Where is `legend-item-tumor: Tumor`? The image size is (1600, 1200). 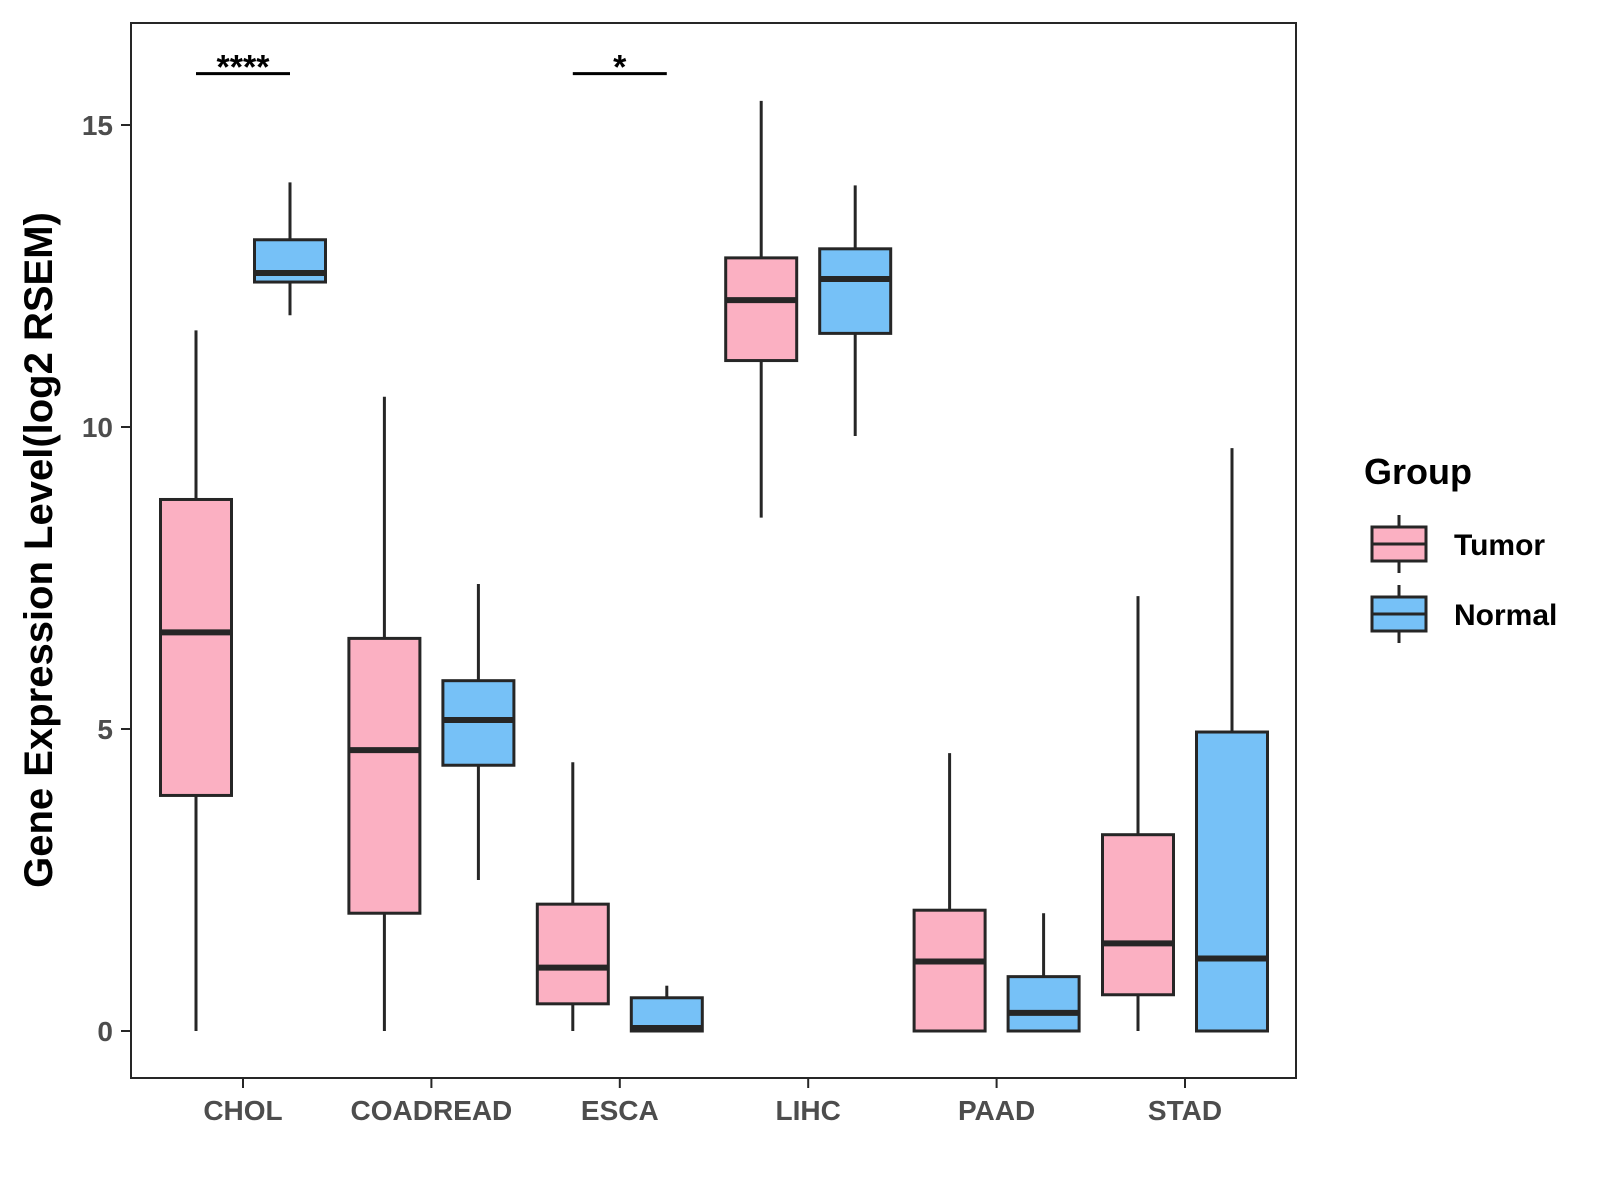
legend-item-tumor: Tumor is located at coordinates (1457, 544).